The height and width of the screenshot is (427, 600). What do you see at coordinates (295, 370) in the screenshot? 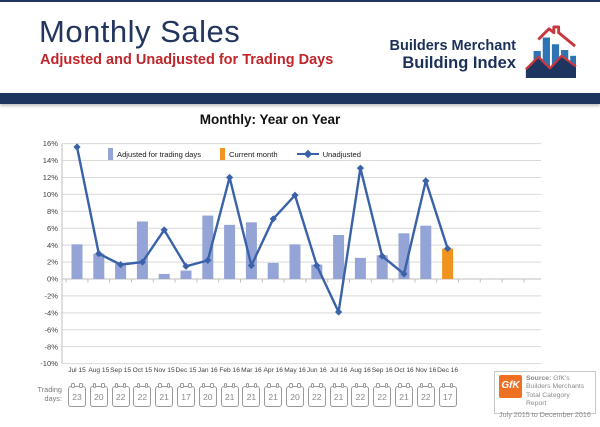
I see `x-axis-label: May 16` at bounding box center [295, 370].